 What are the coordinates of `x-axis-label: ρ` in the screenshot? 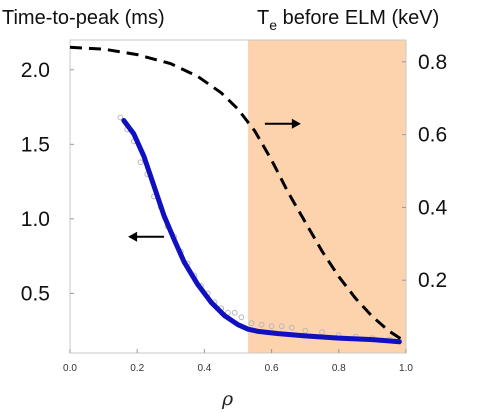 It's located at (227, 399).